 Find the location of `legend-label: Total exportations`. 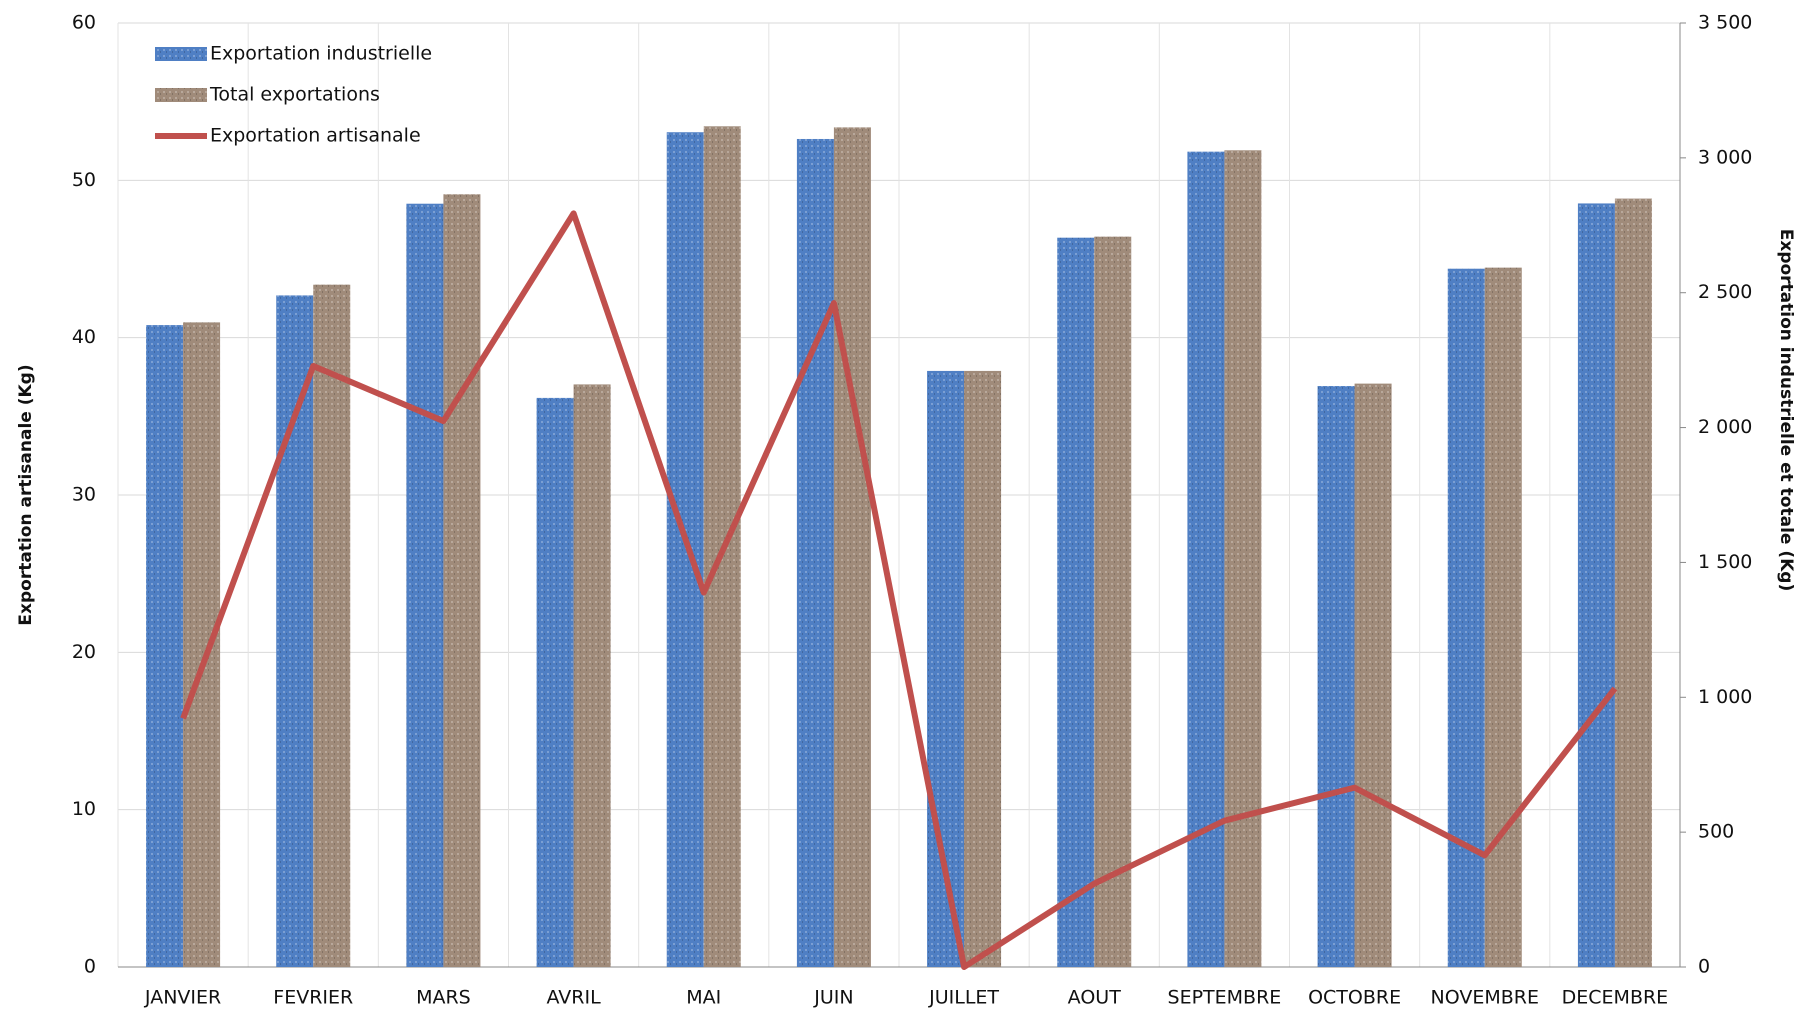

legend-label: Total exportations is located at coordinates (294, 95).